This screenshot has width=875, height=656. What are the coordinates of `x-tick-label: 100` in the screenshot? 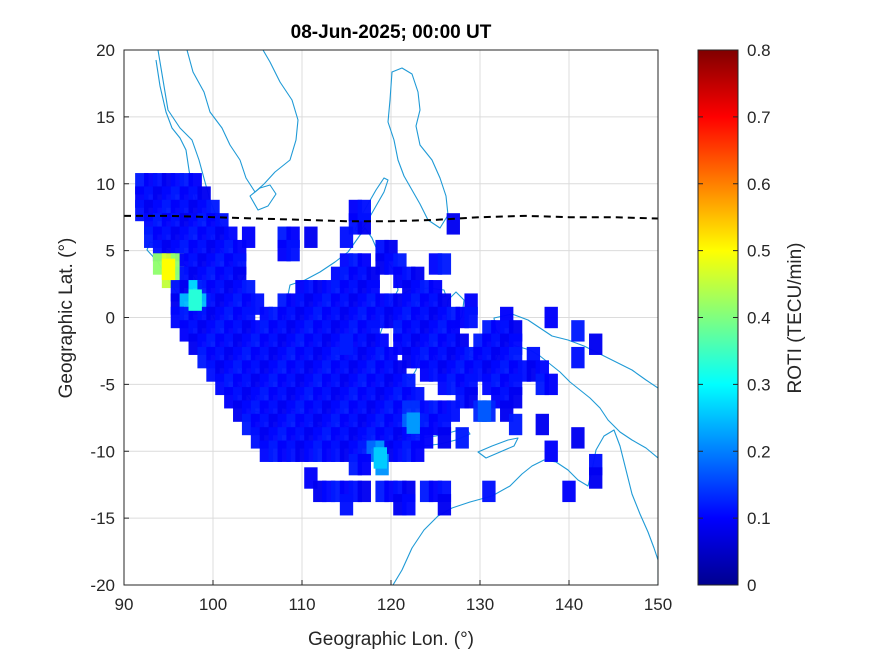 It's located at (213, 604).